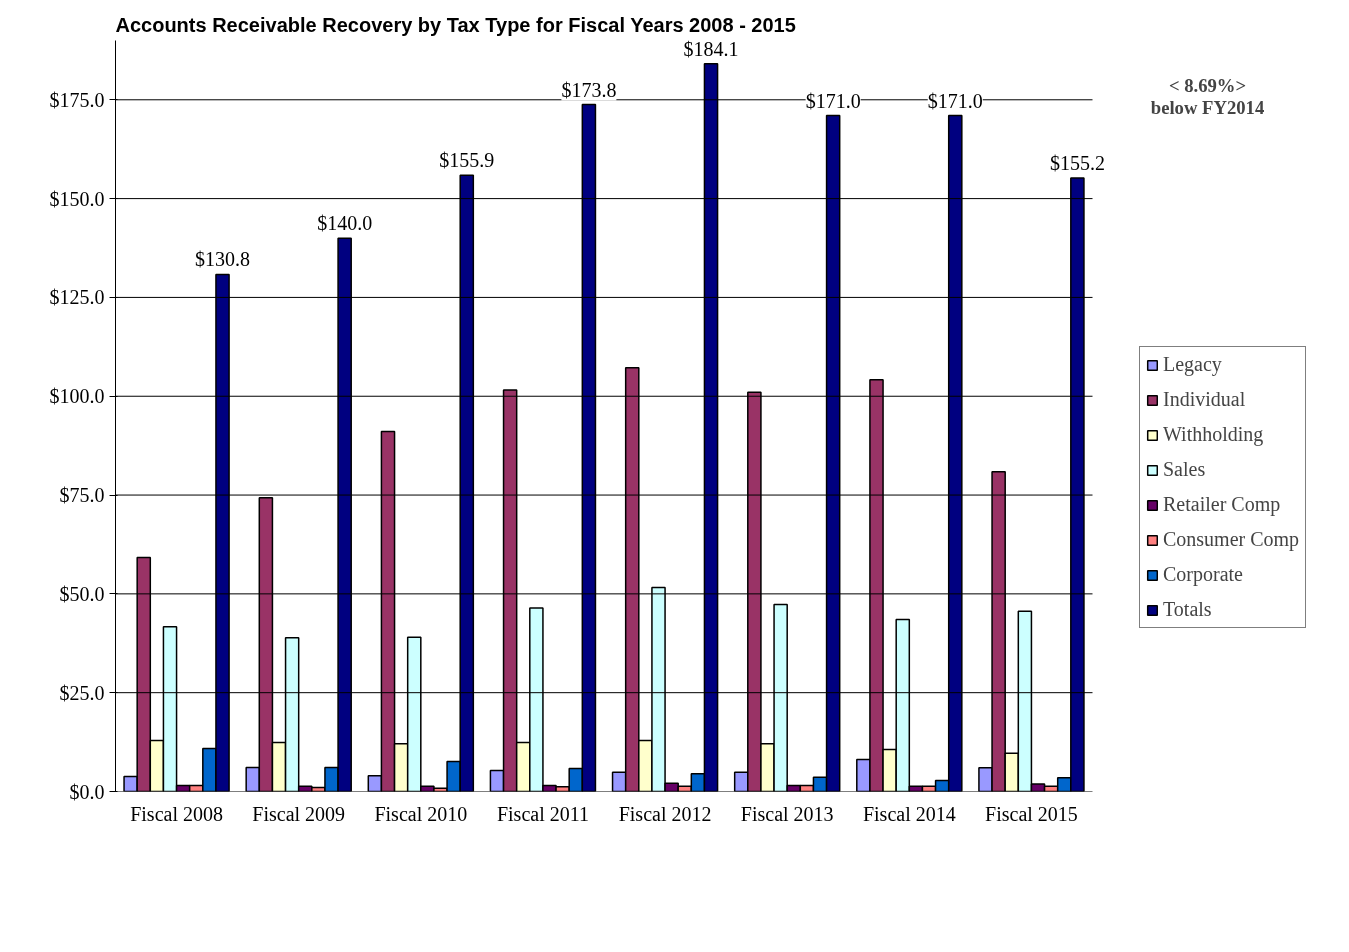 Image resolution: width=1349 pixels, height=952 pixels. What do you see at coordinates (1231, 539) in the screenshot?
I see `legend-label: Consumer Comp` at bounding box center [1231, 539].